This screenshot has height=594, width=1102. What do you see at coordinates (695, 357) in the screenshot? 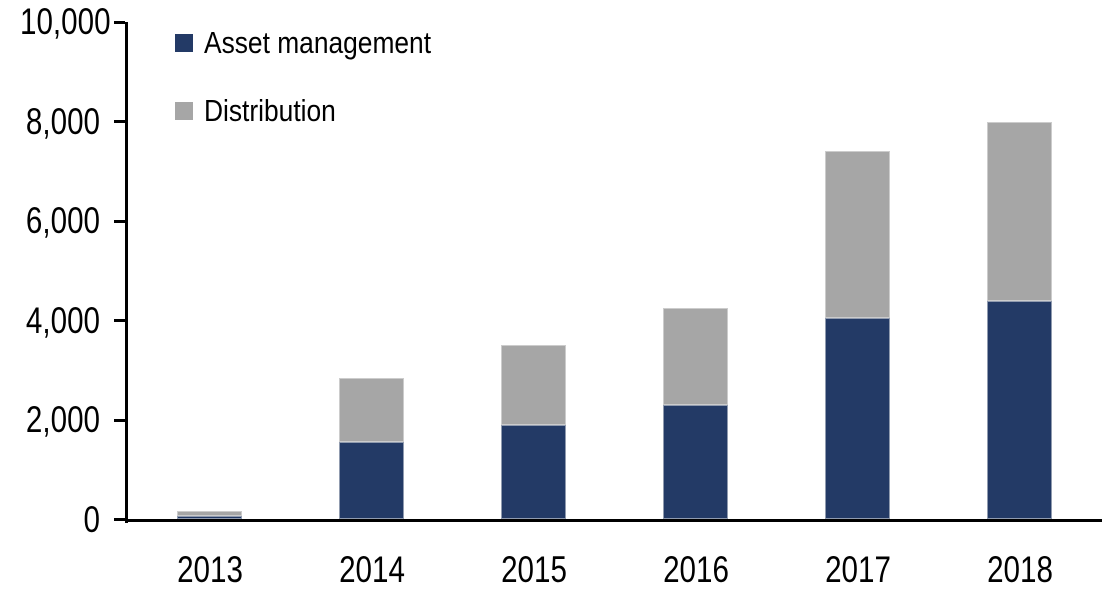
I see `bar-2016-distribution` at bounding box center [695, 357].